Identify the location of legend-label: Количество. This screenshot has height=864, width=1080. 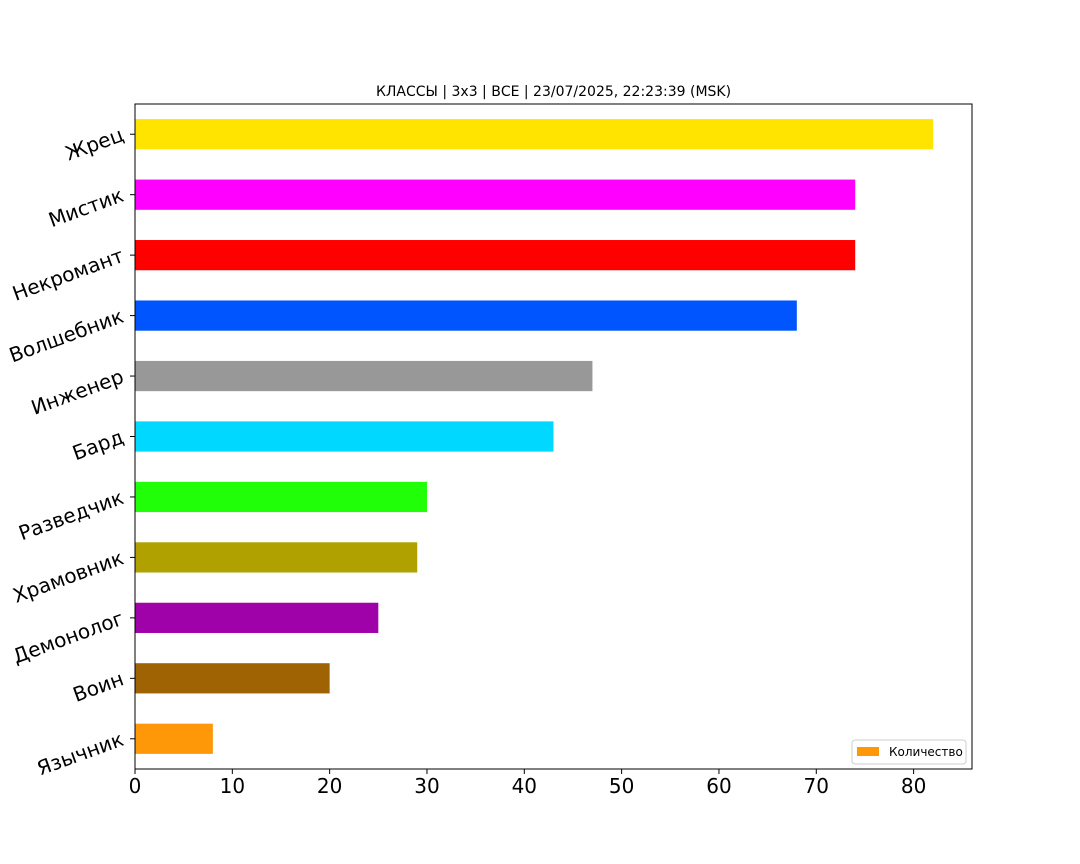
(926, 752).